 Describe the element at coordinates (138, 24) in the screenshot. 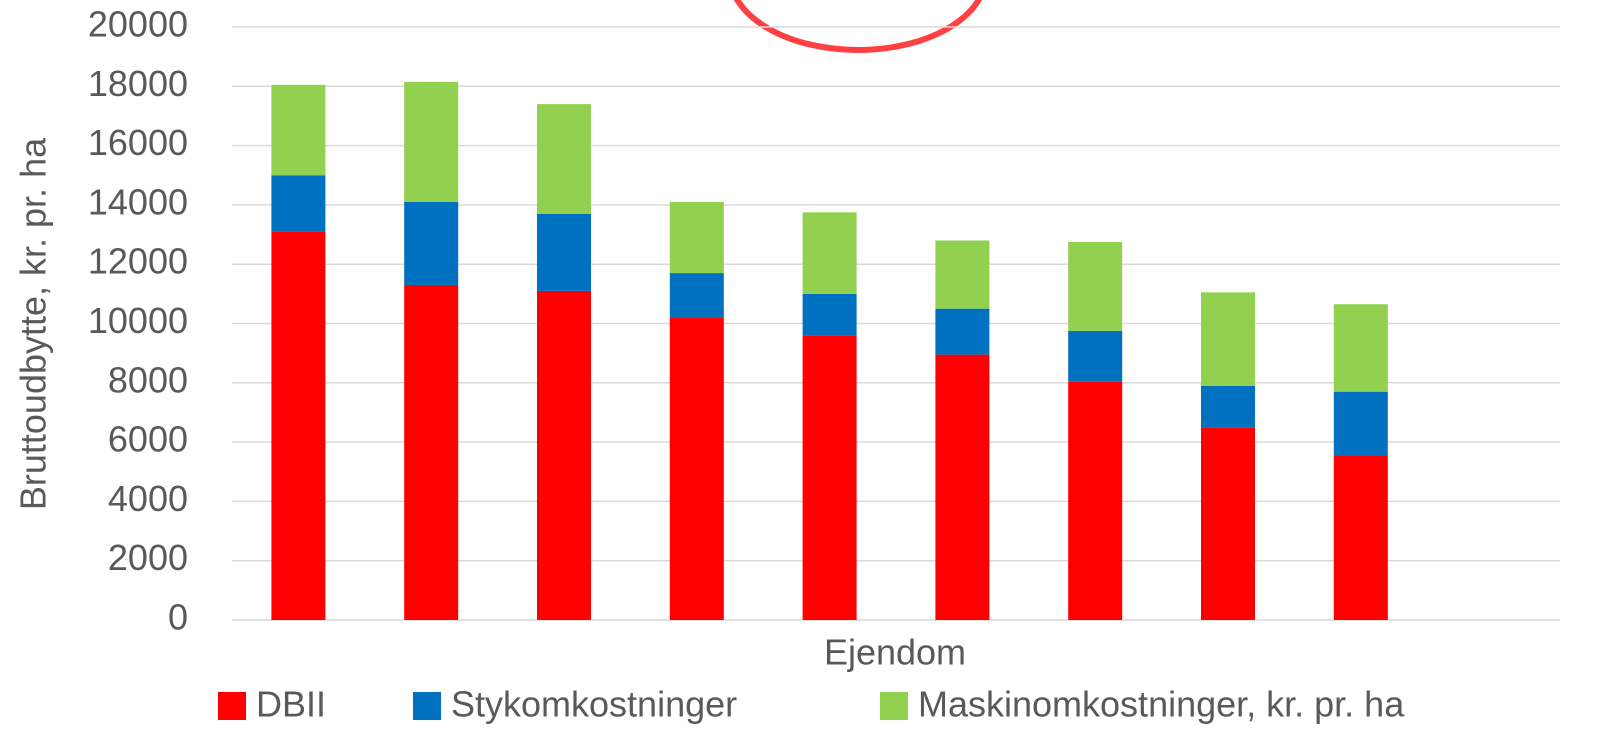

I see `y-tick-label: 20000` at that location.